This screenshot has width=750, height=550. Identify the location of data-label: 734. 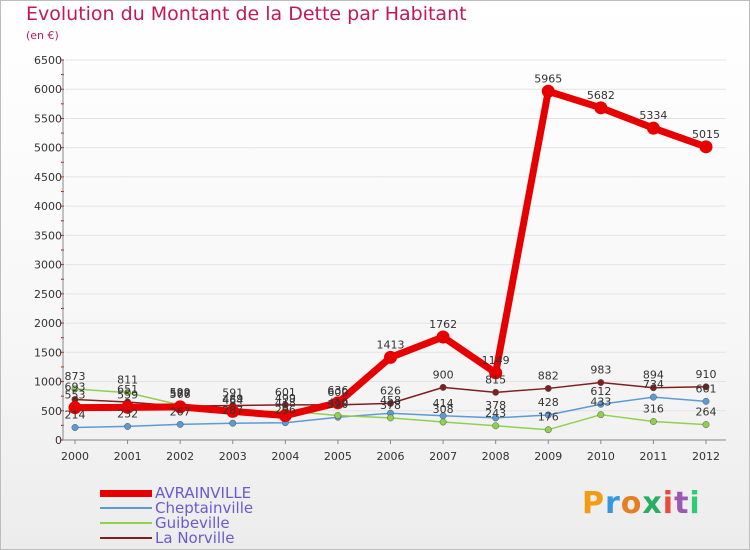
(653, 384).